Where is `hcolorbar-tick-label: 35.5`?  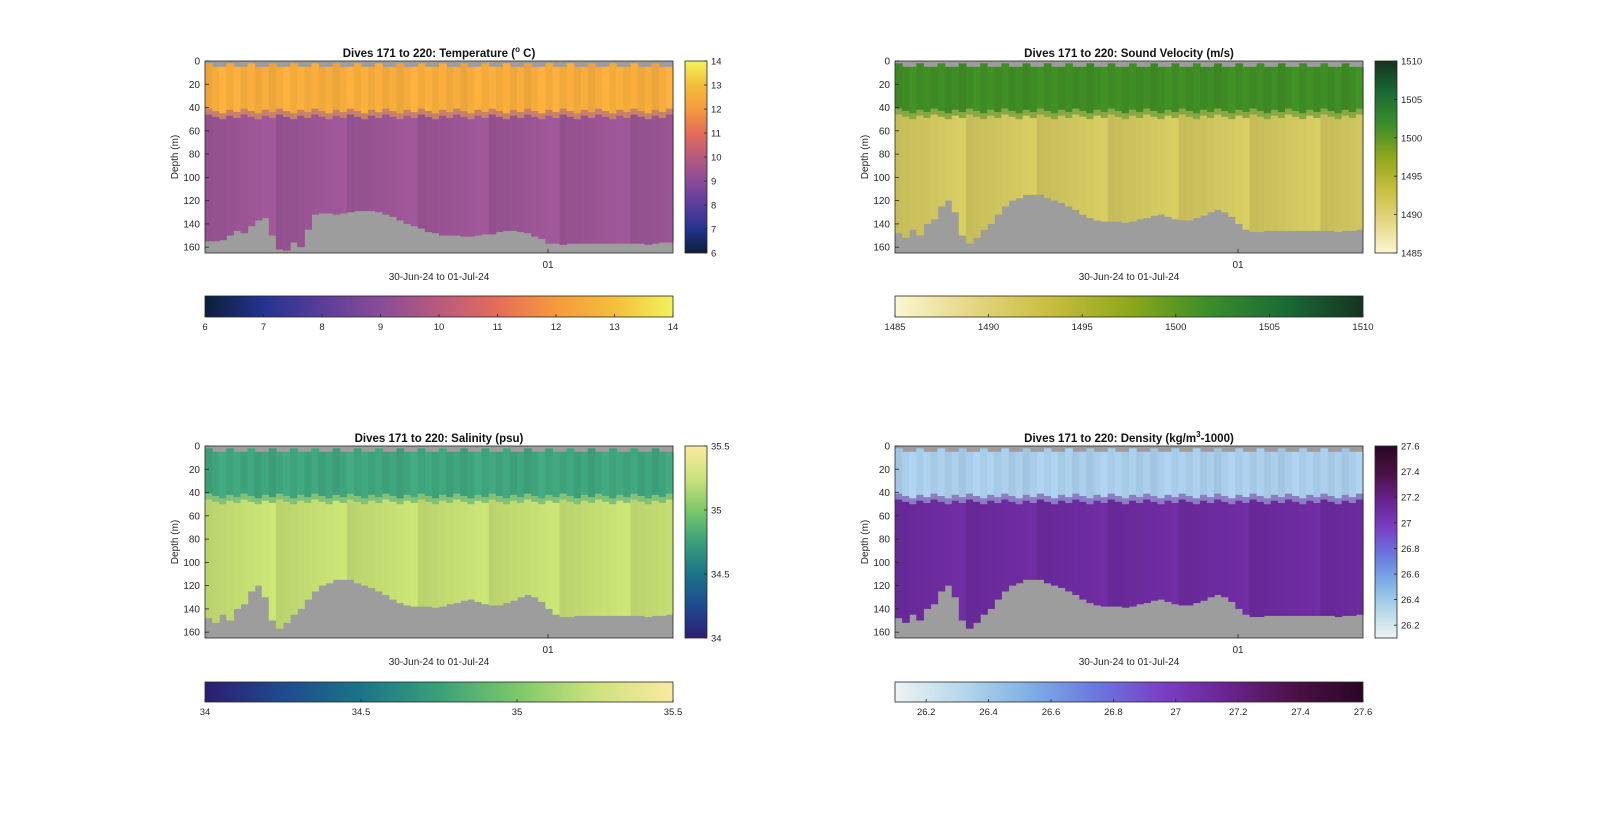
hcolorbar-tick-label: 35.5 is located at coordinates (673, 712).